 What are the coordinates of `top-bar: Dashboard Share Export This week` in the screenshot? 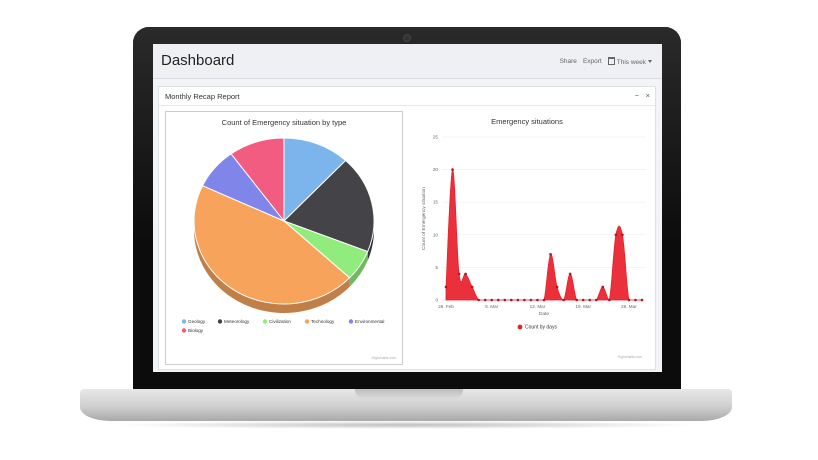 It's located at (407, 61).